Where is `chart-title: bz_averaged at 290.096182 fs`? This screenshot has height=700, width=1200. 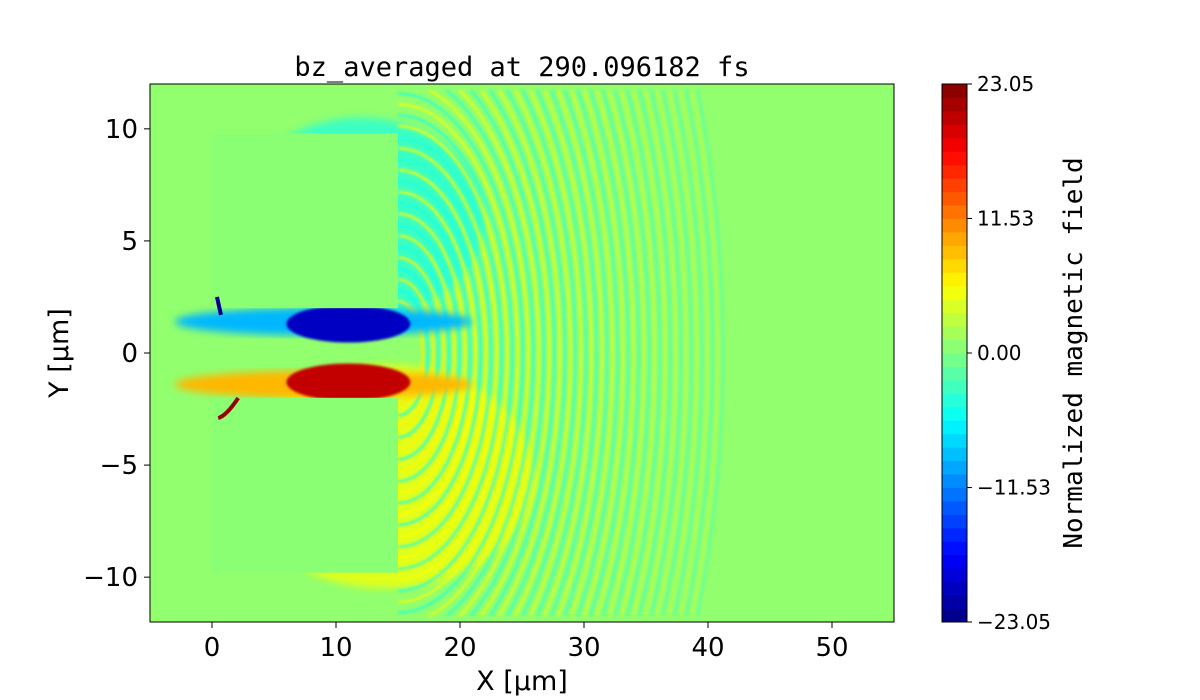
chart-title: bz_averaged at 290.096182 fs is located at coordinates (521, 67).